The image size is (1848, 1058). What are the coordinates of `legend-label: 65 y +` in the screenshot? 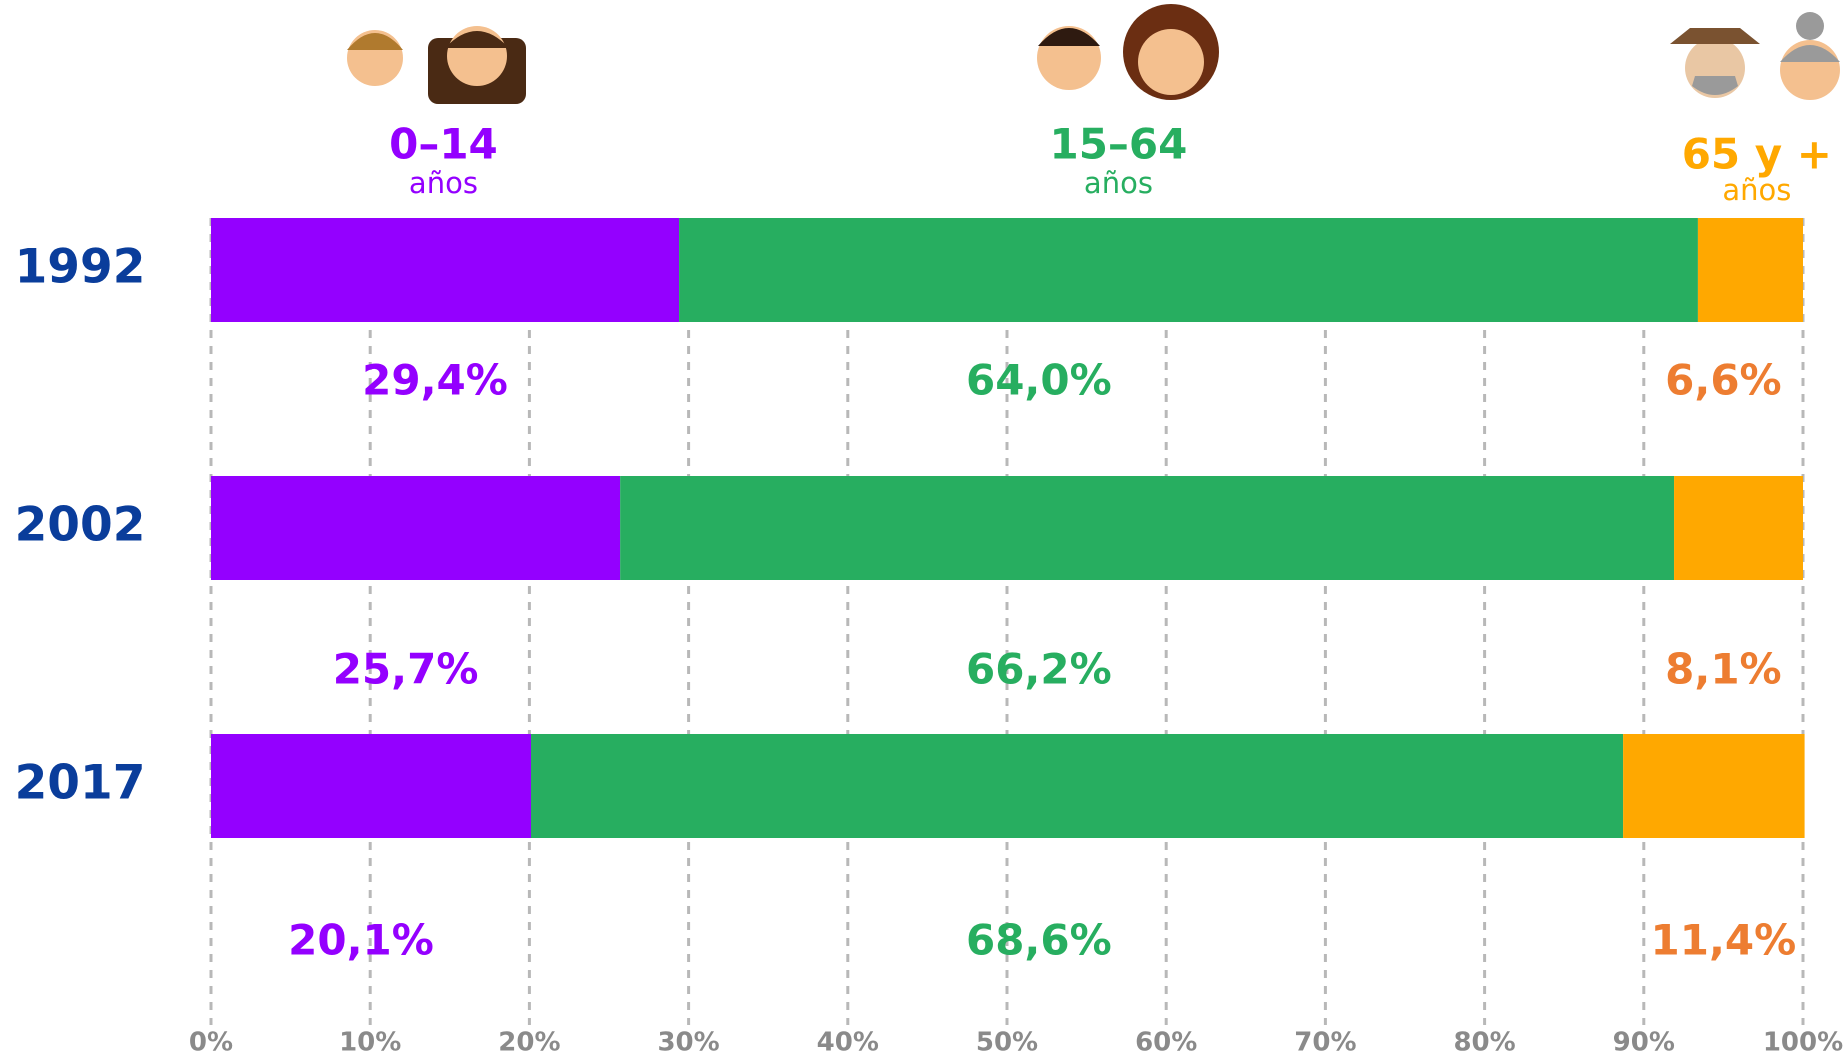 It's located at (1757, 154).